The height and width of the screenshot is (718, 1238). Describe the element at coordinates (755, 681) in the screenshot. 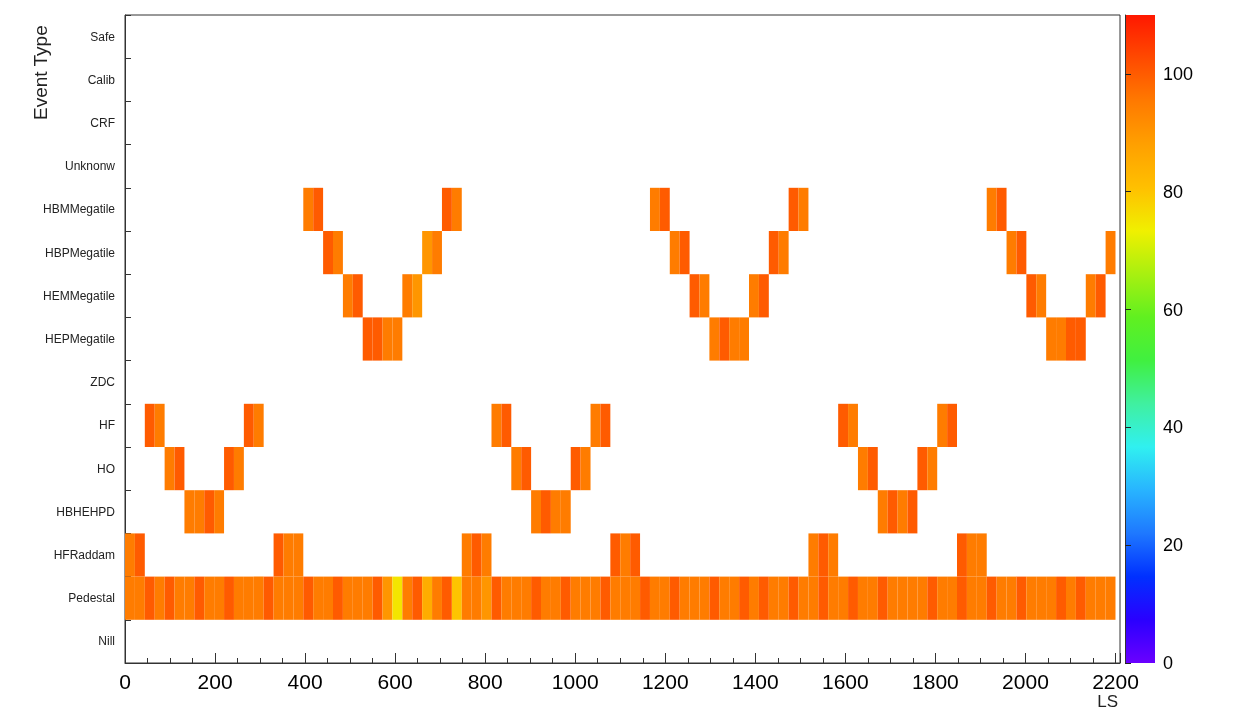

I see `x-tick-label: 1400` at that location.